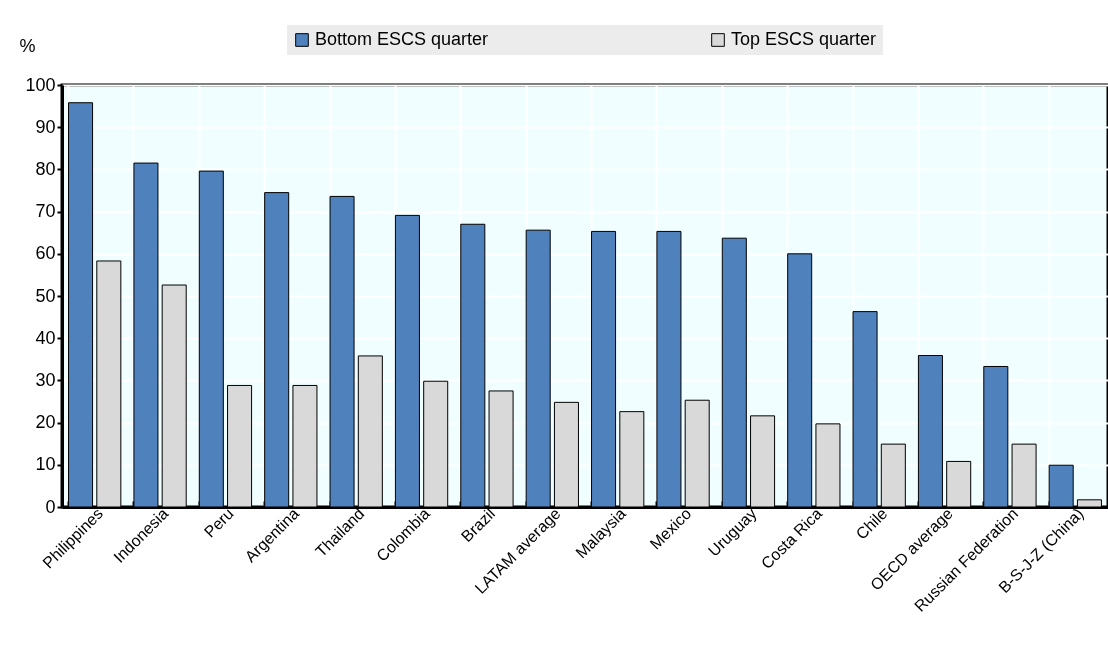 The width and height of the screenshot is (1108, 647). Describe the element at coordinates (45, 126) in the screenshot. I see `y-tick-label: 90` at that location.